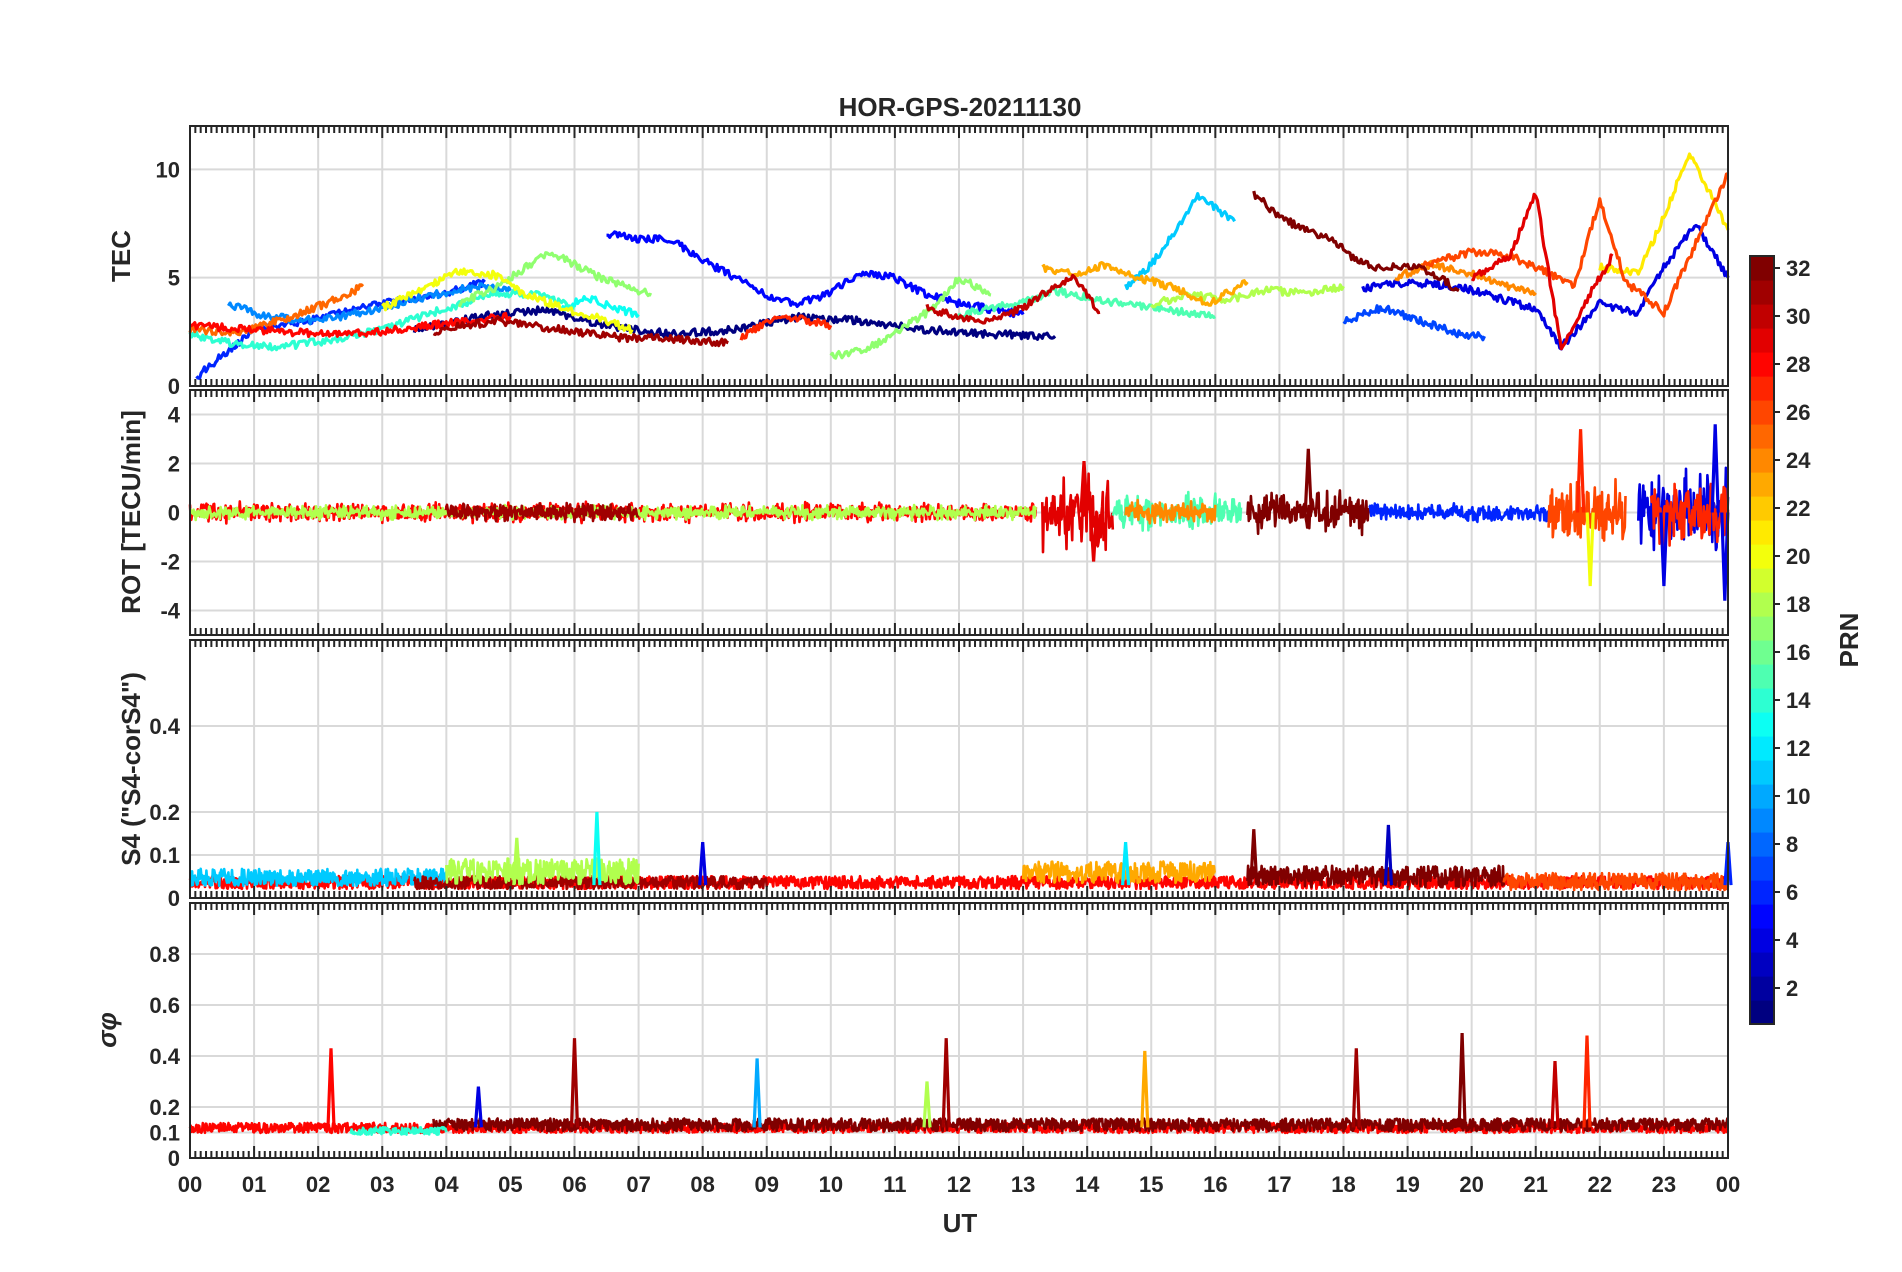  What do you see at coordinates (702, 1184) in the screenshot?
I see `x-tick-label: 08` at bounding box center [702, 1184].